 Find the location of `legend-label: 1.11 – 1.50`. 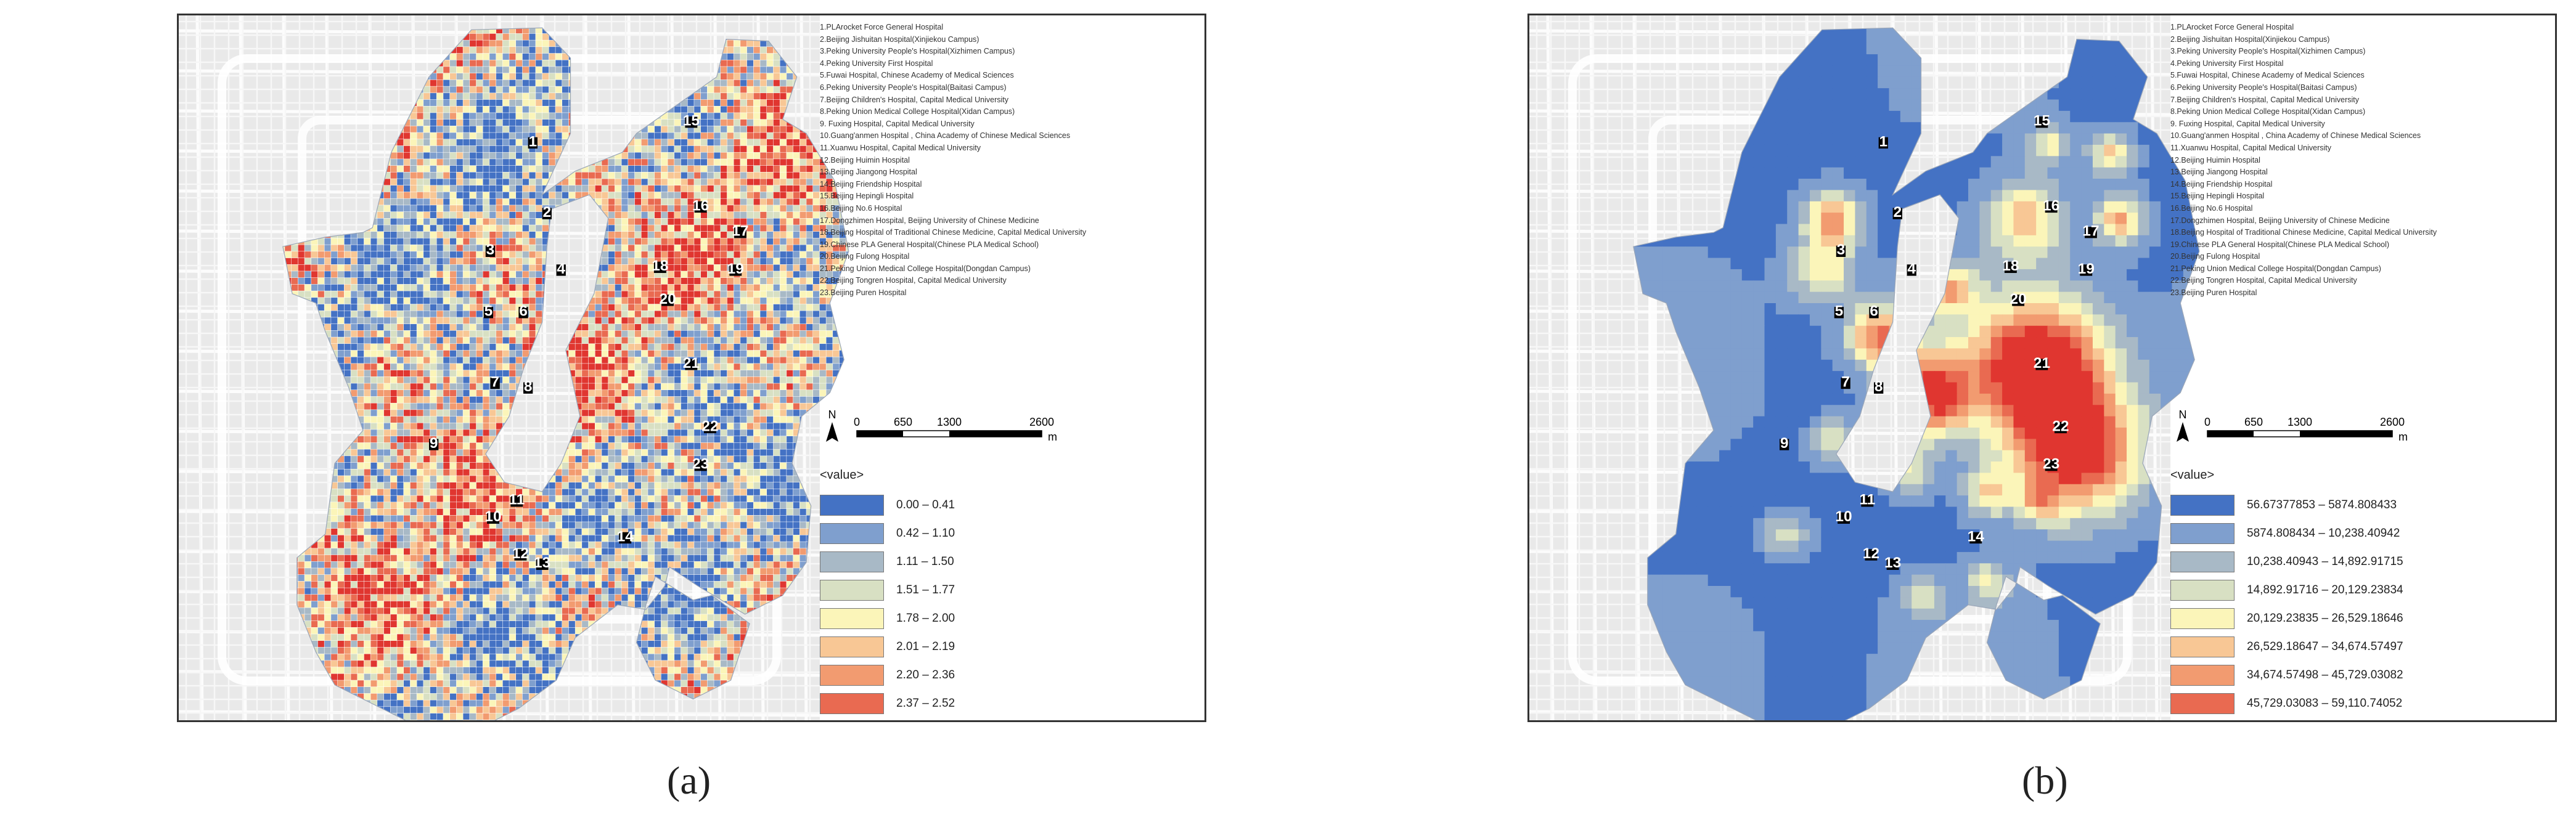

legend-label: 1.11 – 1.50 is located at coordinates (925, 562).